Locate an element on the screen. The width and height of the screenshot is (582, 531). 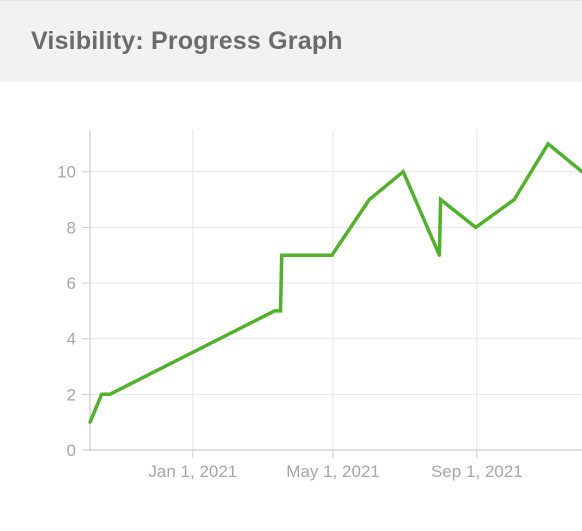
x-tick-label: Sep 1, 2021 is located at coordinates (477, 471).